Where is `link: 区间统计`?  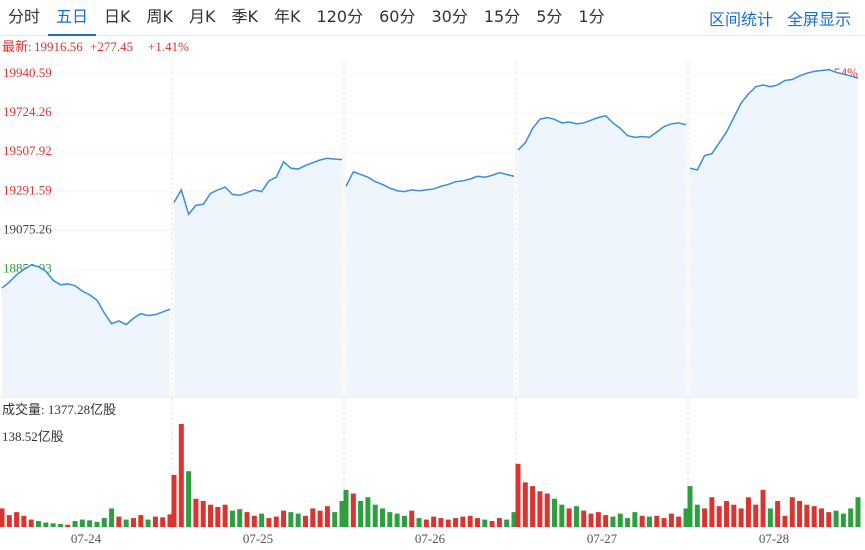 link: 区间统计 is located at coordinates (740, 19).